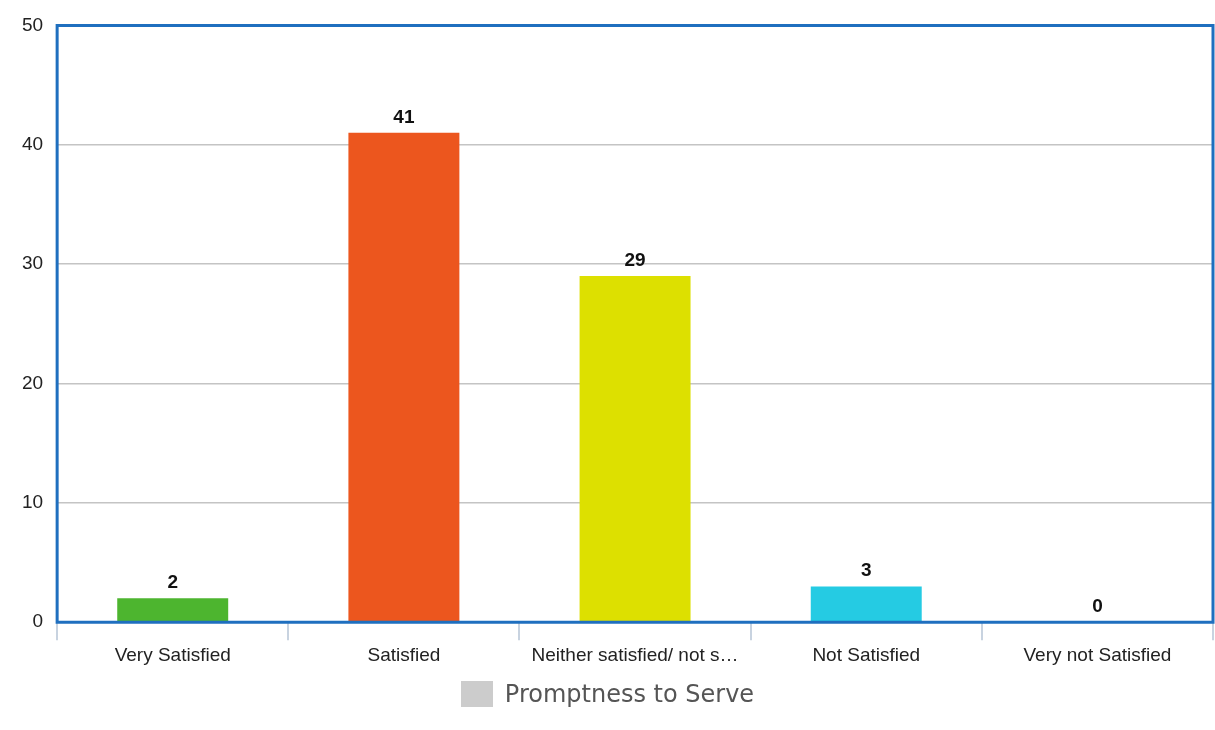  I want to click on y-tick-label: 50, so click(32, 24).